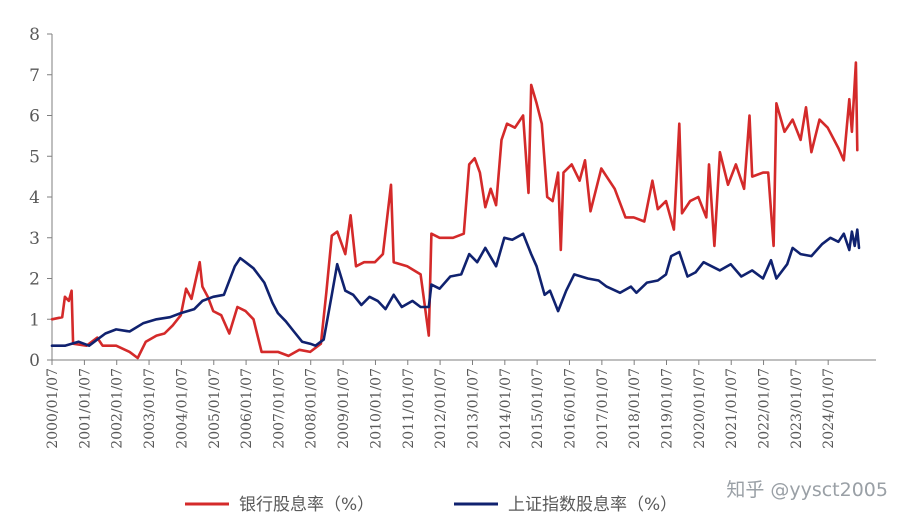  Describe the element at coordinates (215, 408) in the screenshot. I see `x-tick-label: 2005/01/07` at that location.